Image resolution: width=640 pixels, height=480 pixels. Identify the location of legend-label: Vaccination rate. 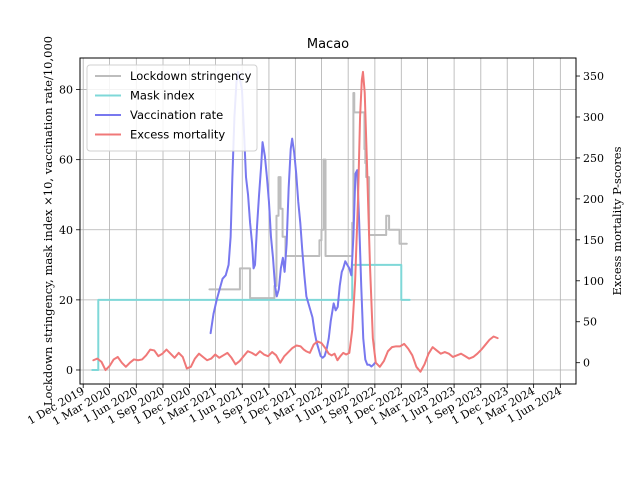
(176, 115).